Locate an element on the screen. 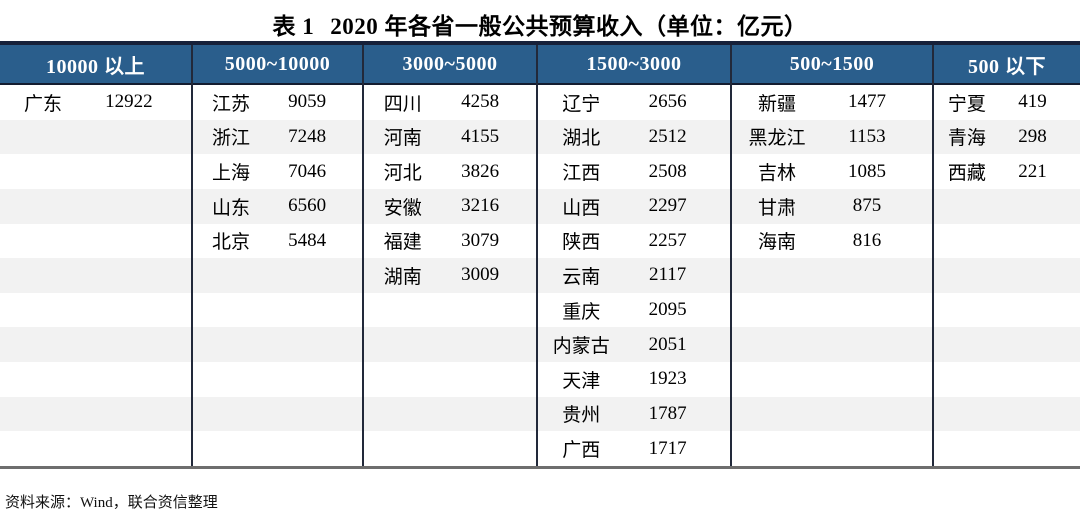 Image resolution: width=1080 pixels, height=516 pixels. province-value: 3216 is located at coordinates (480, 206).